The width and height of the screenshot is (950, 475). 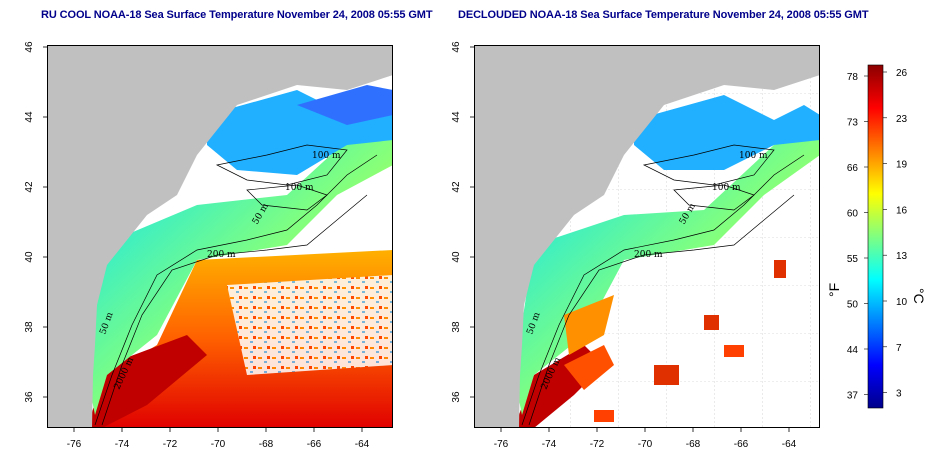 What do you see at coordinates (885, 240) in the screenshot?
I see `colorbar: 78 73 66 60 55 50 44 37 26 23 19 16 13 10 7 3 °F °C` at bounding box center [885, 240].